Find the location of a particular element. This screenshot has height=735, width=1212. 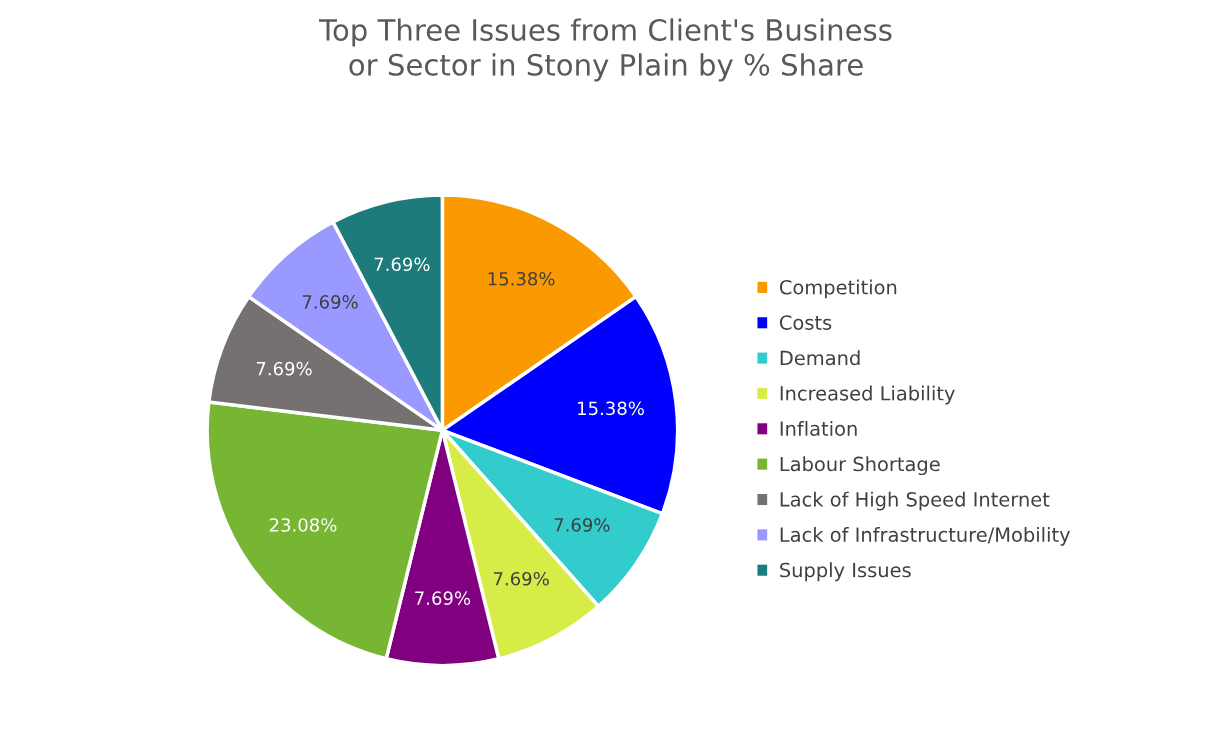

legend-label: Inflation is located at coordinates (818, 428).